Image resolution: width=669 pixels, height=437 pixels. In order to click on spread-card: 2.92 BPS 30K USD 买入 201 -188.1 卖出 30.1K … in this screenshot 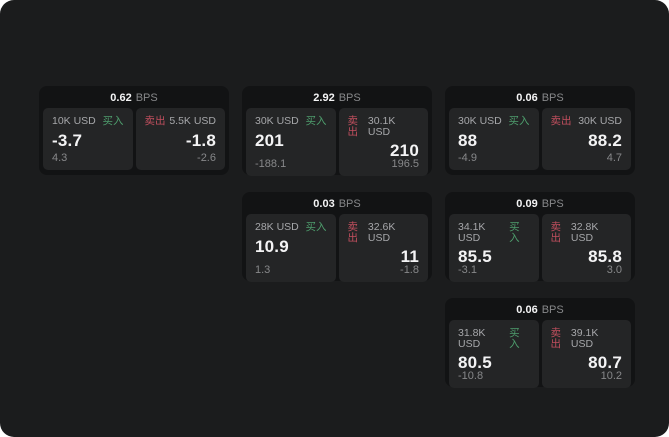, I will do `click(337, 131)`.